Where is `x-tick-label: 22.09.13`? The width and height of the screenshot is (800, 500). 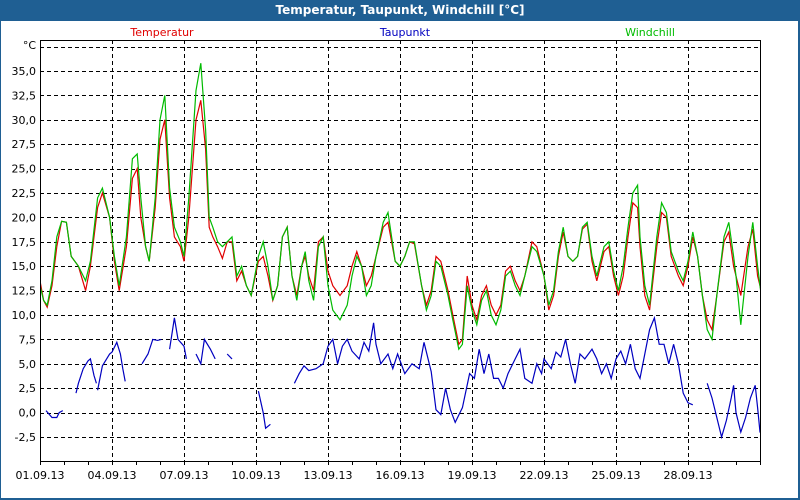 x-tick-label: 22.09.13 is located at coordinates (544, 475).